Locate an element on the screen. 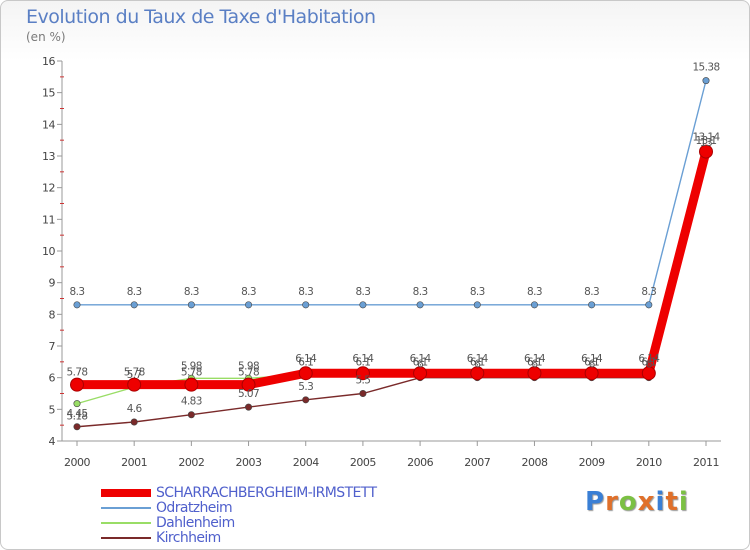 The image size is (750, 550). data-label: 5.3 is located at coordinates (305, 387).